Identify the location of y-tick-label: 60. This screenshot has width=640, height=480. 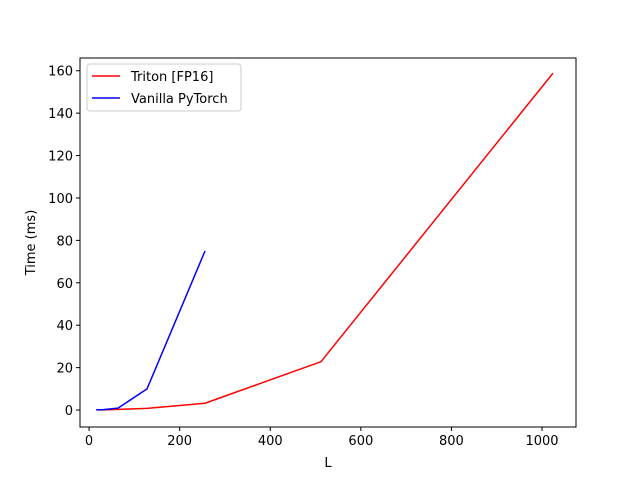
(64, 284).